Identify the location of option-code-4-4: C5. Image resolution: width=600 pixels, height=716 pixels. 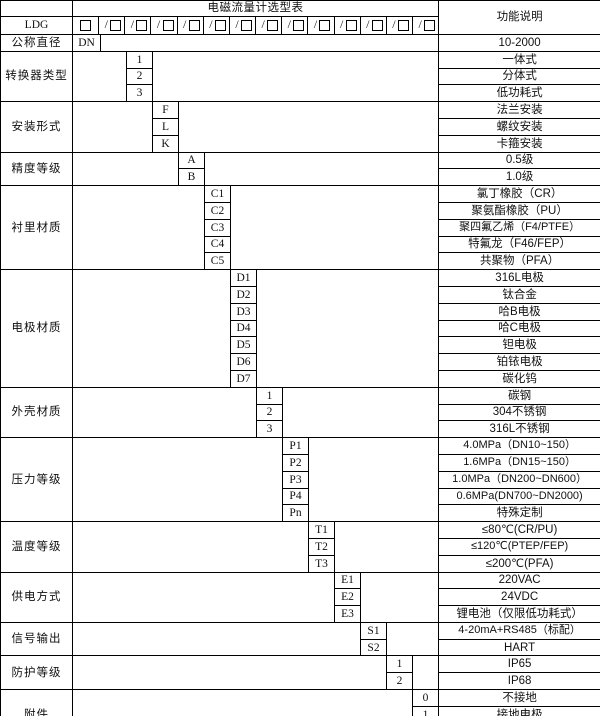
(217, 261).